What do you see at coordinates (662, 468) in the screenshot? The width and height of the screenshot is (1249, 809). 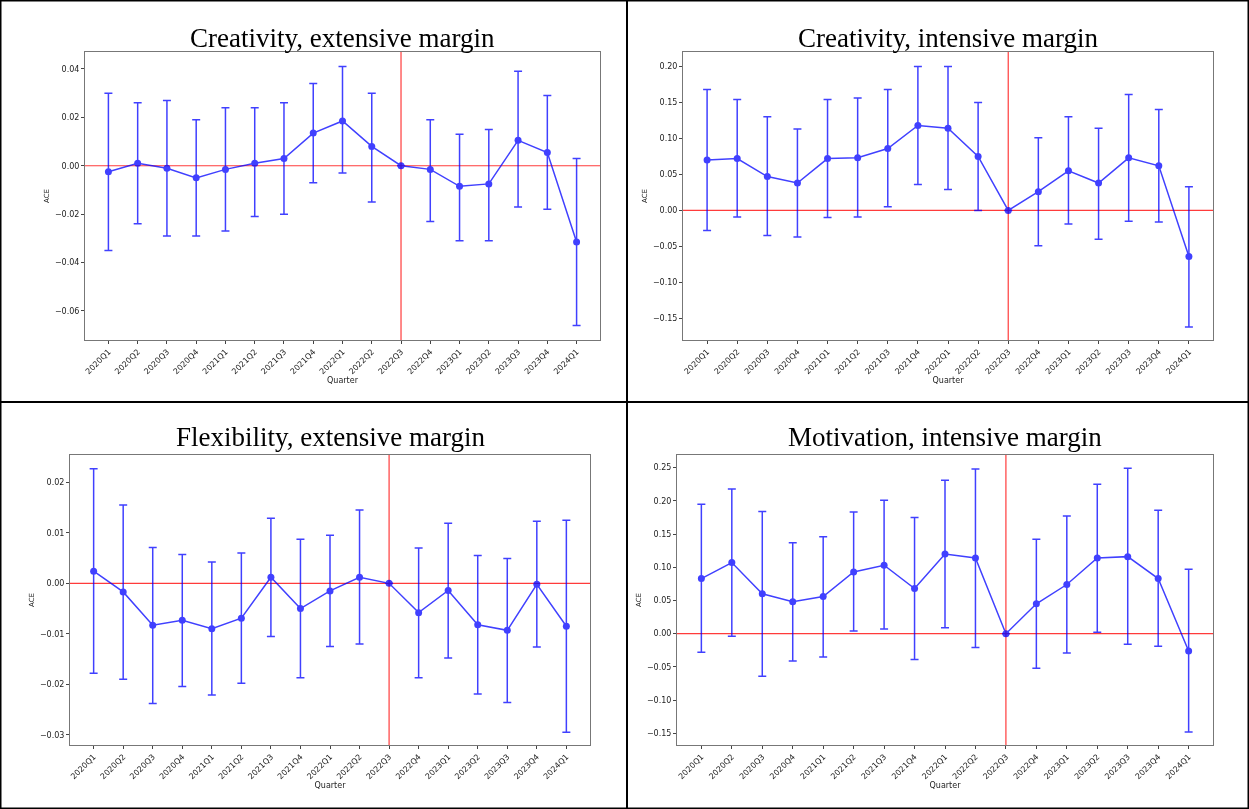 I see `y-tick-label: 0.25` at bounding box center [662, 468].